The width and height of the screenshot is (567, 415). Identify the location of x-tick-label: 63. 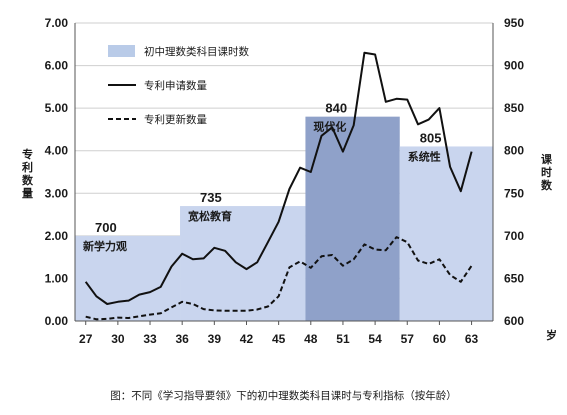
(472, 339).